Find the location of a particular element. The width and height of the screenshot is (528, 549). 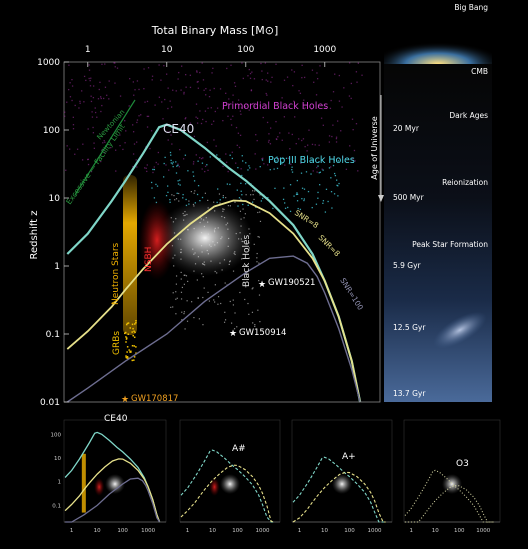

mini-panel-3: 1 10 100 1000 is located at coordinates (452, 476).